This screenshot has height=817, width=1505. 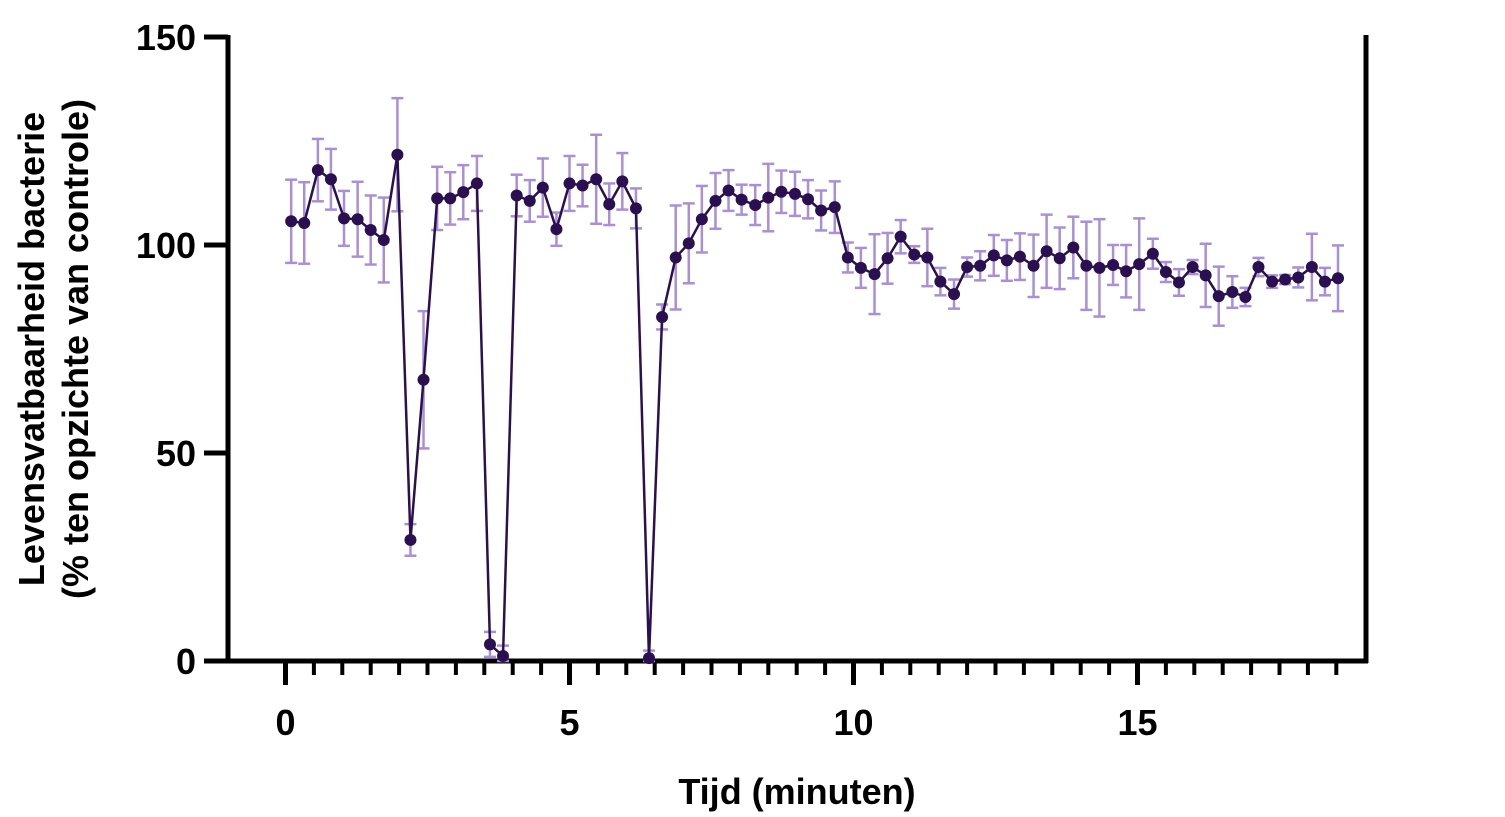 What do you see at coordinates (31, 349) in the screenshot?
I see `y-axis-label-line1: Levensvatbaarheid bacterie` at bounding box center [31, 349].